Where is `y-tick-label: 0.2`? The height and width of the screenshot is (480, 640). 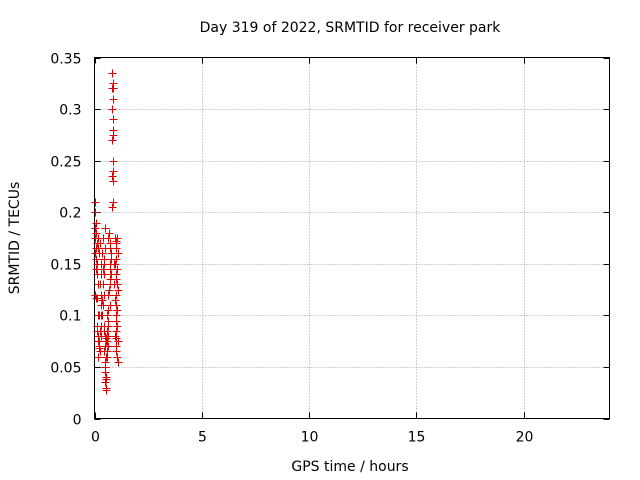 y-tick-label: 0.2 is located at coordinates (70, 214).